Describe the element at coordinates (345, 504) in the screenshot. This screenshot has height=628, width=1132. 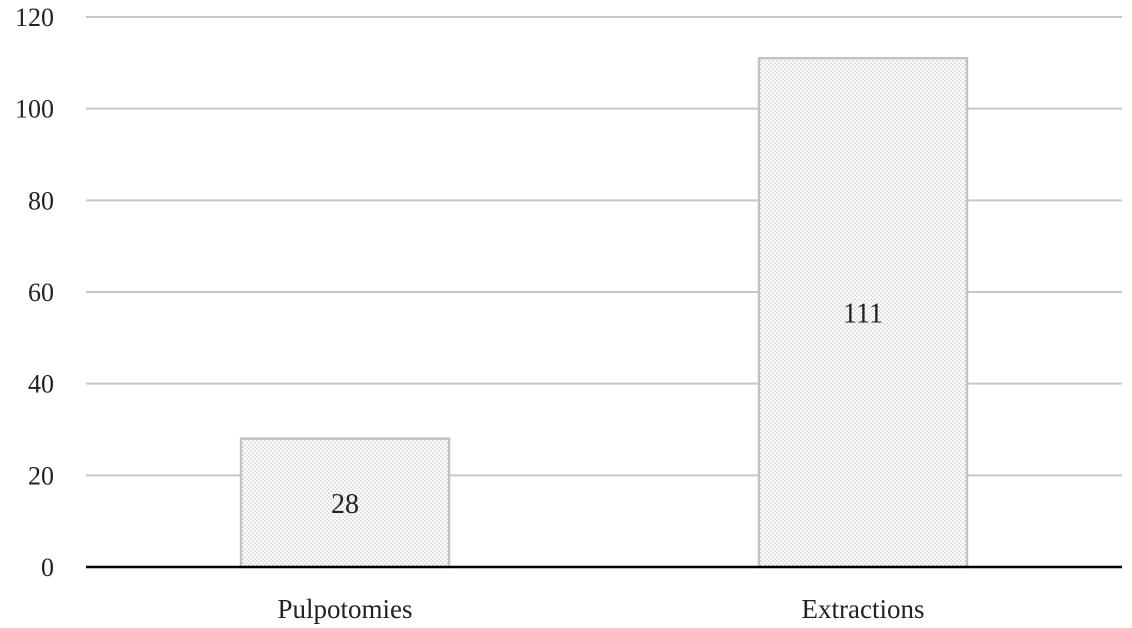
I see `data-label-pulpotomies: 28` at that location.